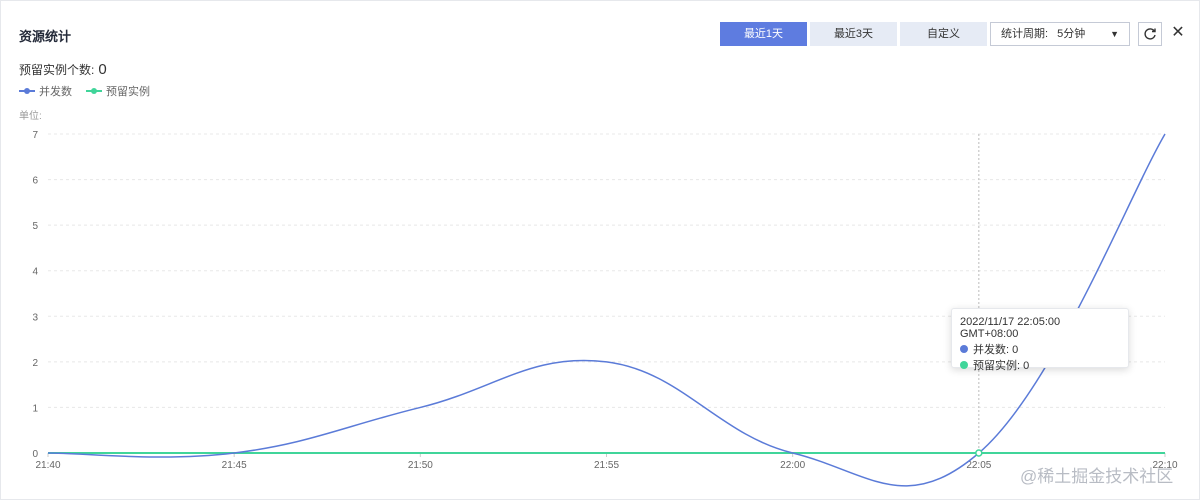 This screenshot has width=1200, height=500. Describe the element at coordinates (35, 408) in the screenshot. I see `y-tick-label: 1` at that location.